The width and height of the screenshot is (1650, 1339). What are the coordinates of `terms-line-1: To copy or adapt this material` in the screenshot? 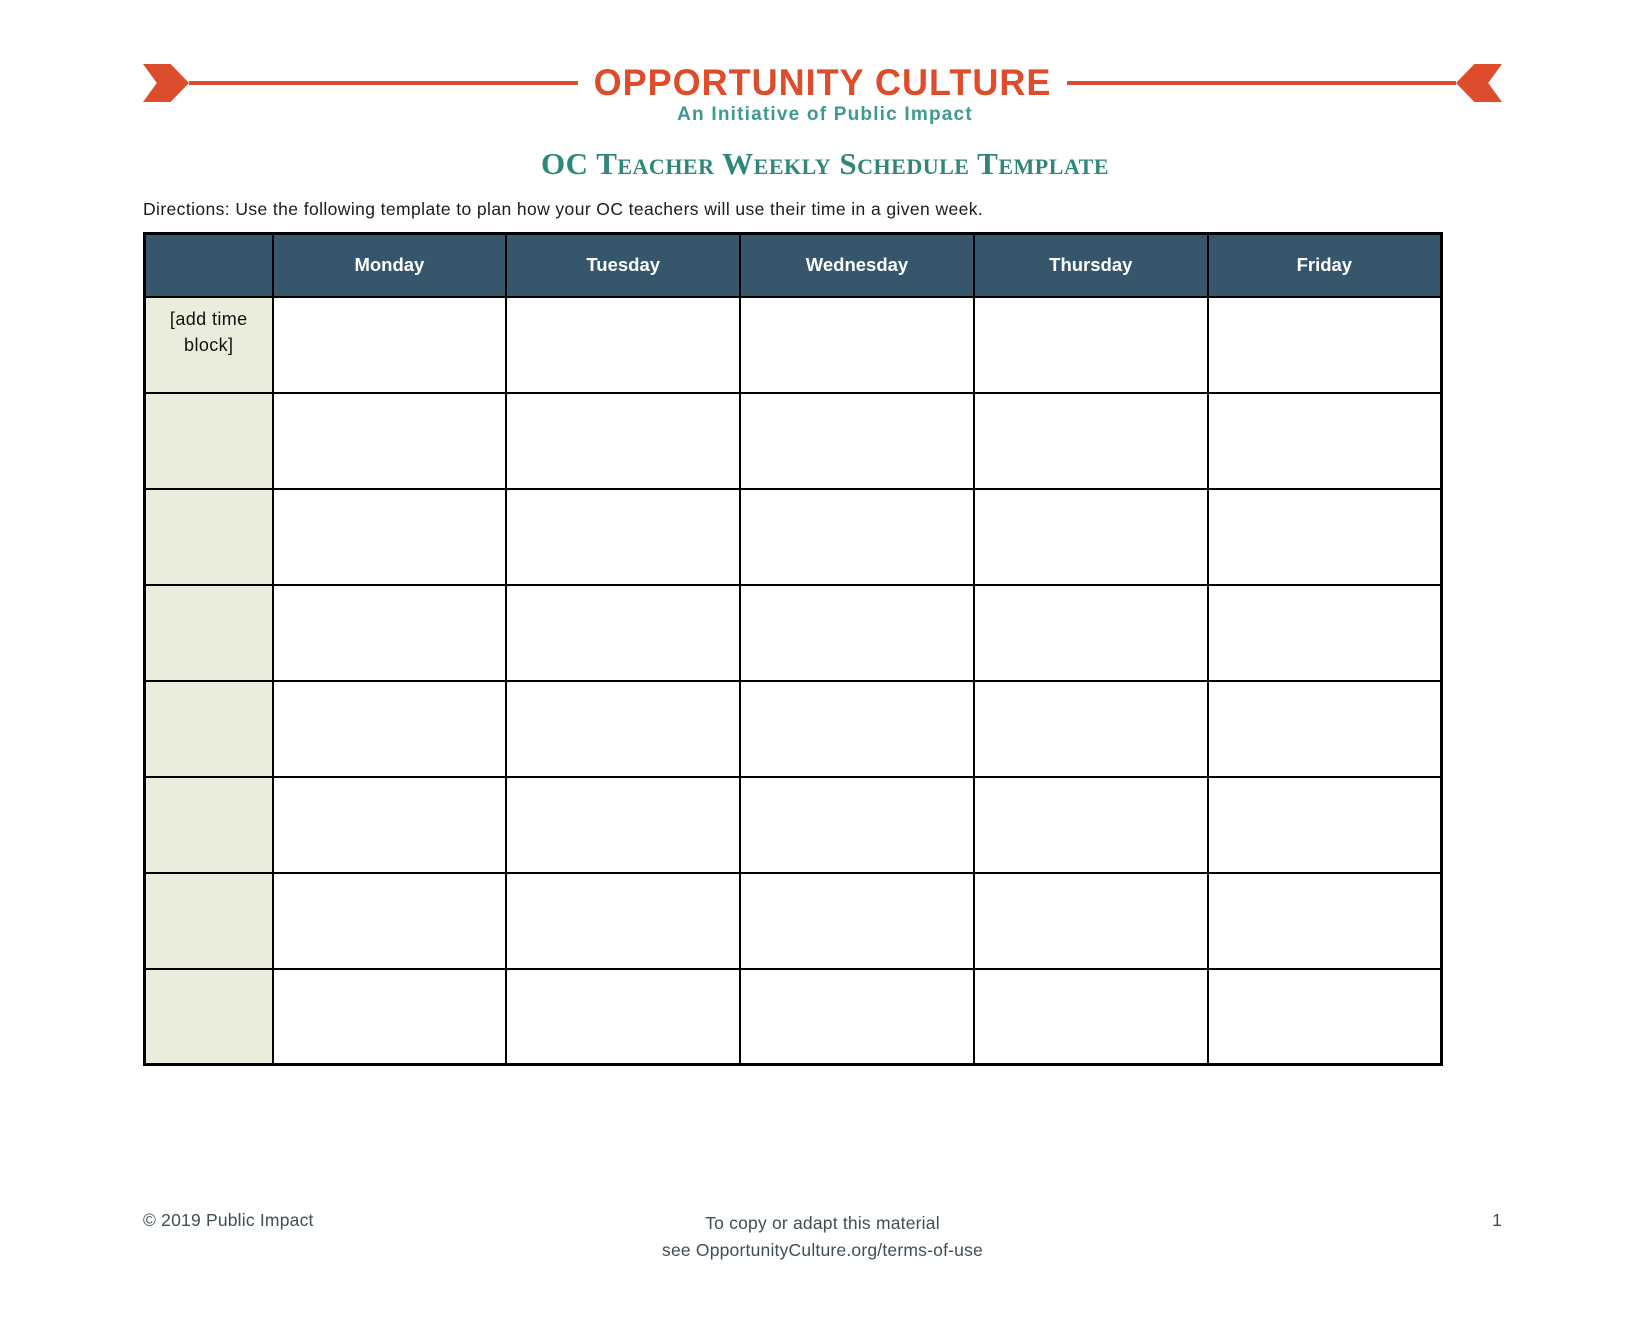 It's located at (822, 1223).